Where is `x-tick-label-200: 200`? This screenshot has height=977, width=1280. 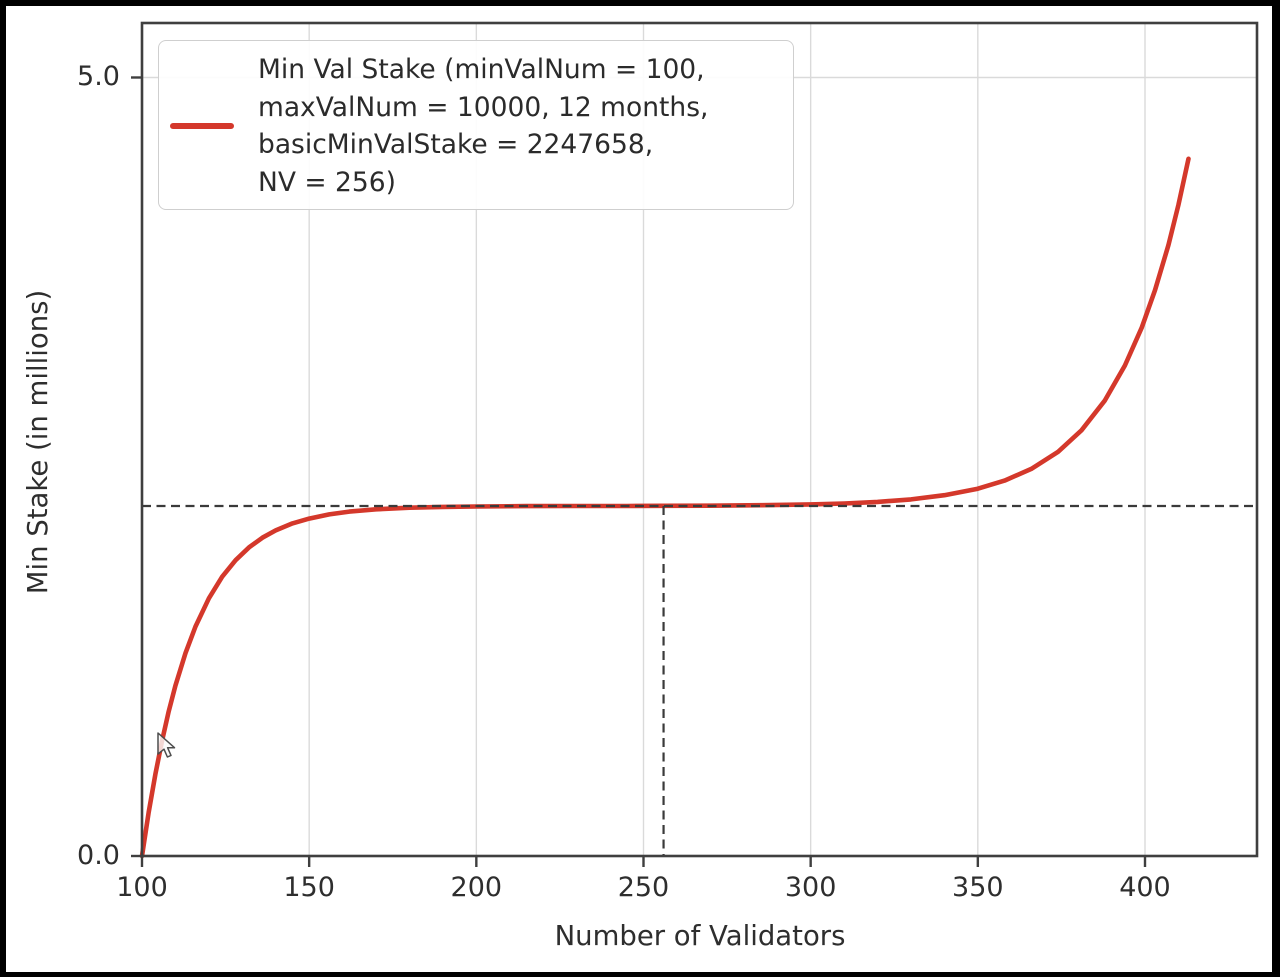
x-tick-label-200: 200 is located at coordinates (476, 887).